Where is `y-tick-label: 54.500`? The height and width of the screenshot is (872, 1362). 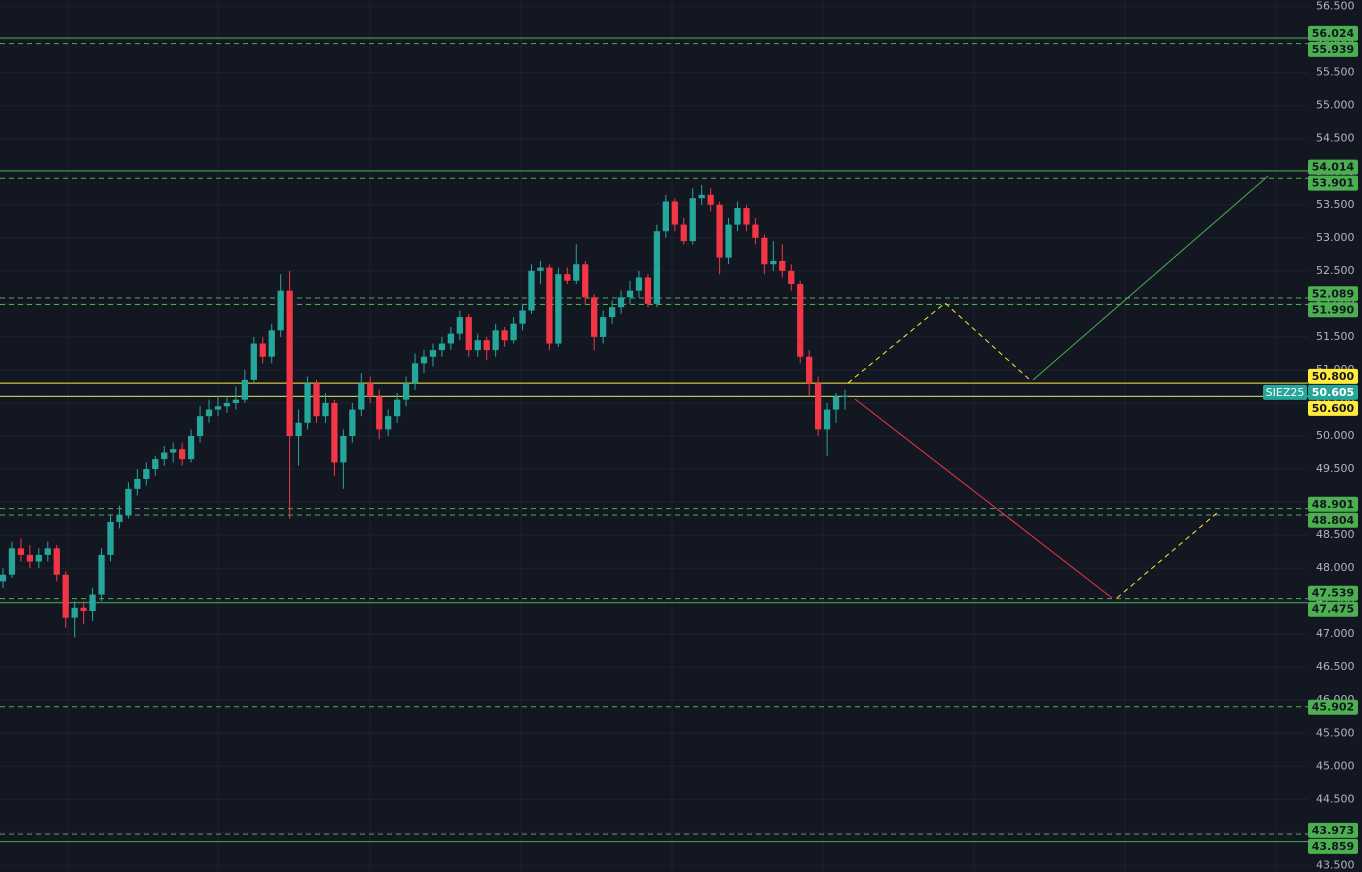
y-tick-label: 54.500 is located at coordinates (1335, 138).